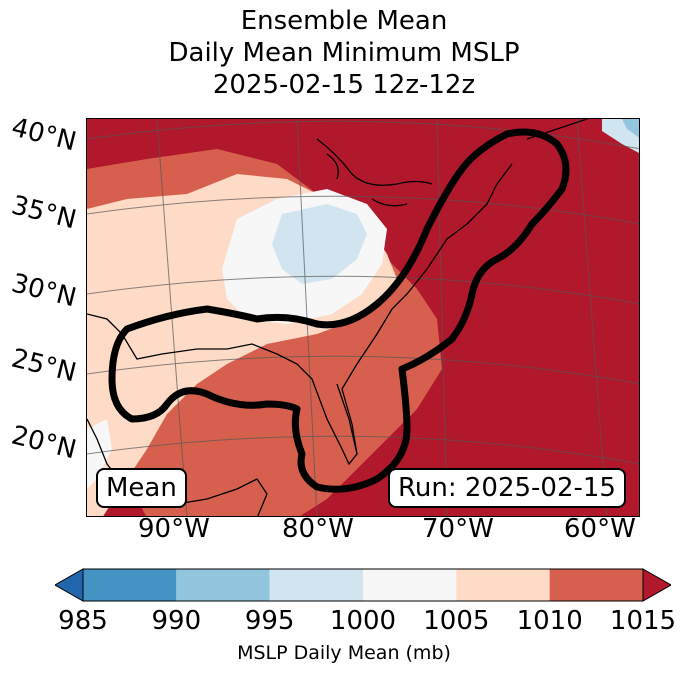 Image resolution: width=688 pixels, height=674 pixels. Describe the element at coordinates (630, 128) in the screenshot. I see `field-990-995-ne` at that location.